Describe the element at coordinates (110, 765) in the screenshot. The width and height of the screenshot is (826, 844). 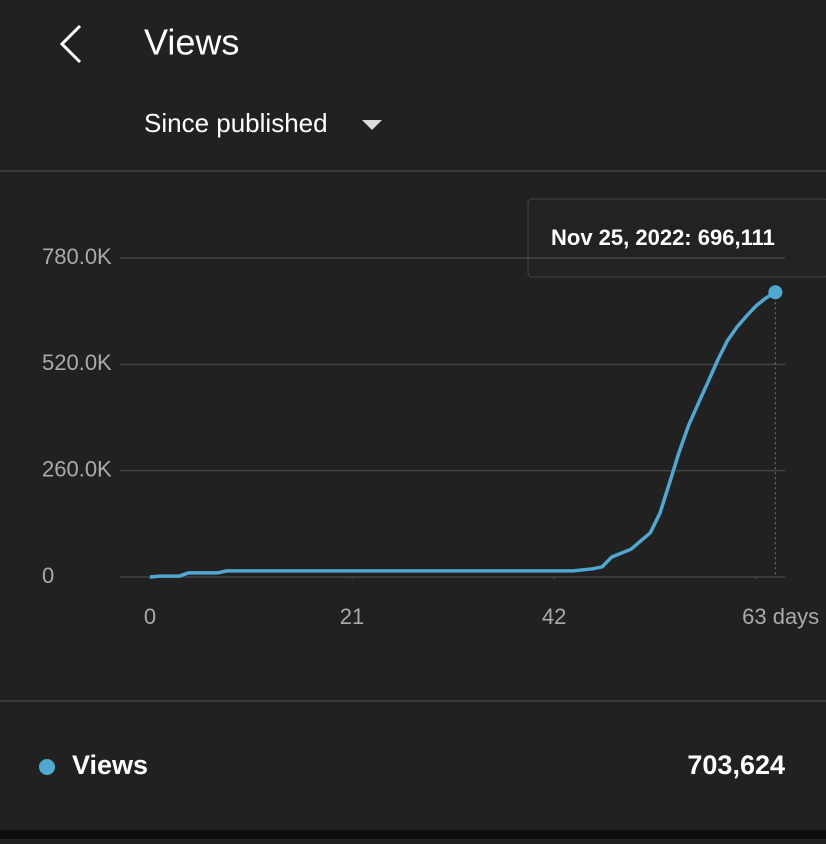
I see `legend-label: Views` at that location.